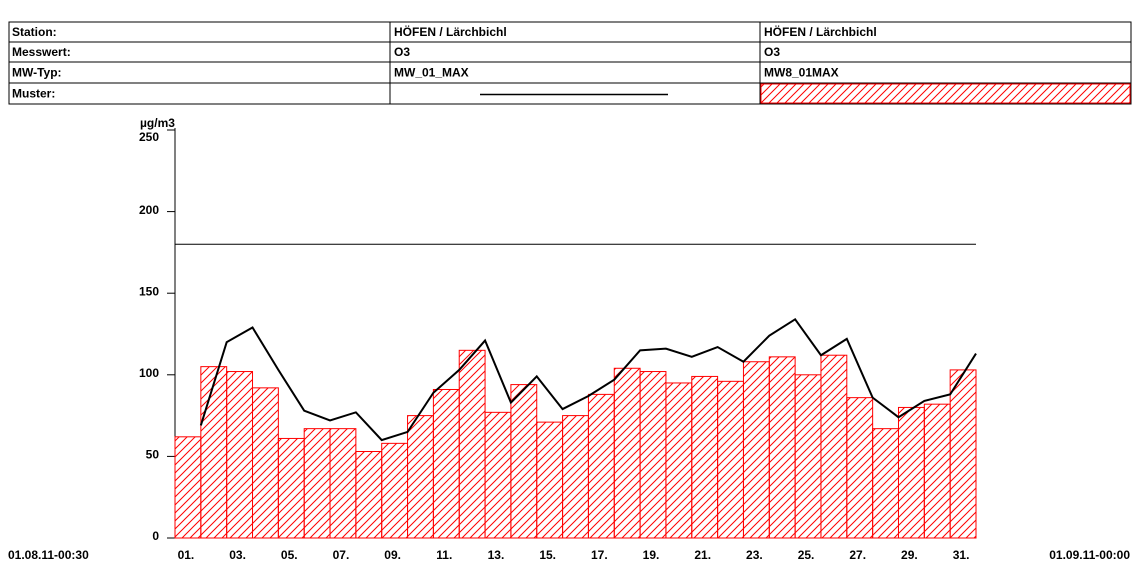 This screenshot has height=572, width=1136. I want to click on x-tick-label: 27., so click(857, 555).